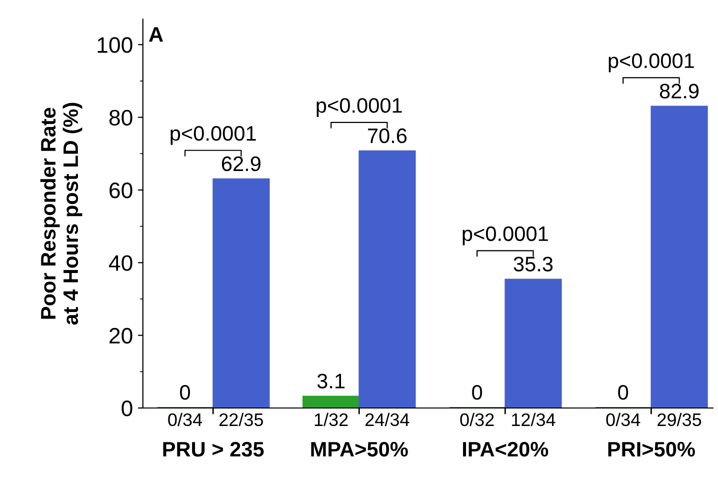 Image resolution: width=718 pixels, height=480 pixels. I want to click on y-tick-label: 40, so click(120, 263).